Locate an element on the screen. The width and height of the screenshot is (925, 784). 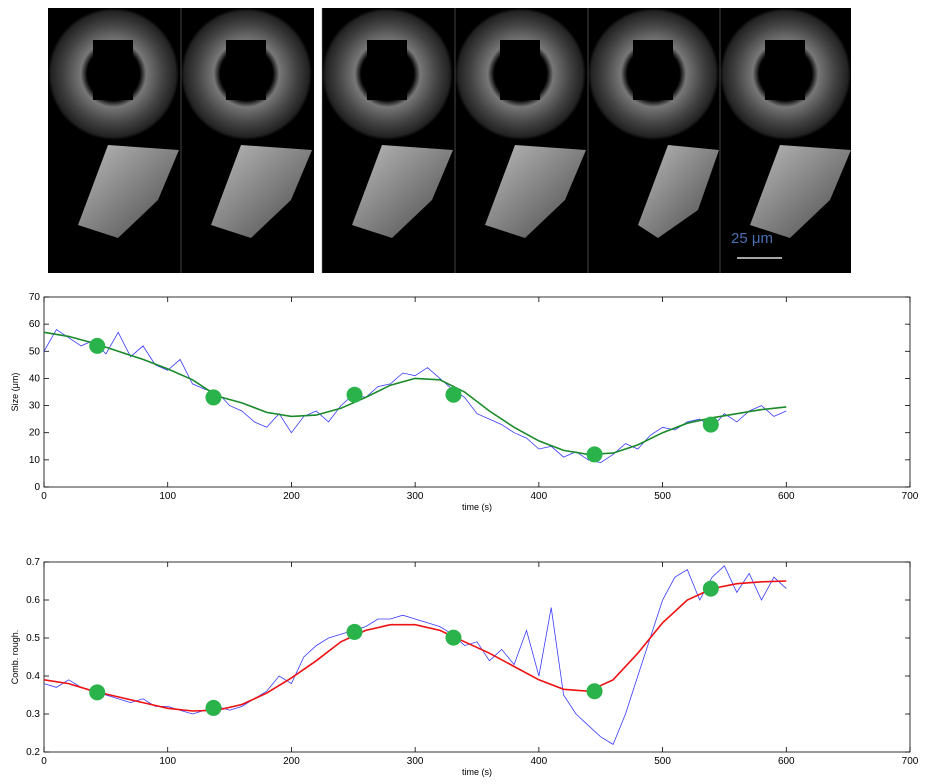
y-tick-label: 50 is located at coordinates (35, 351).